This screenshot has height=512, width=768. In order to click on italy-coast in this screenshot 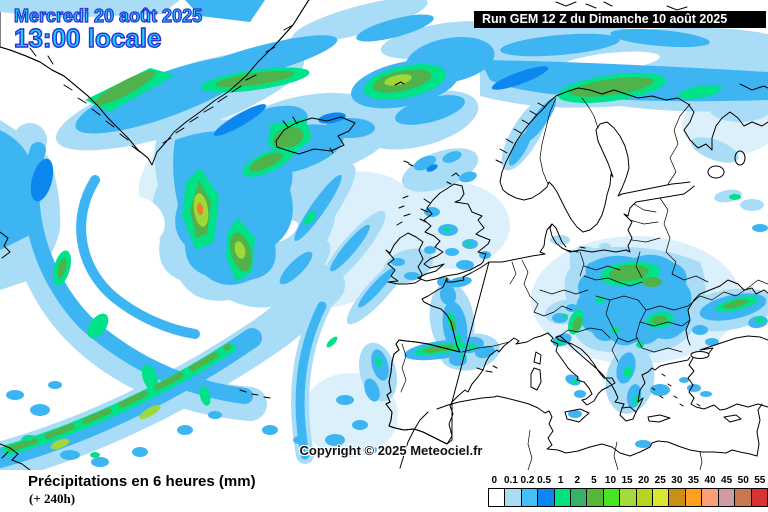, I will do `click(573, 377)`.